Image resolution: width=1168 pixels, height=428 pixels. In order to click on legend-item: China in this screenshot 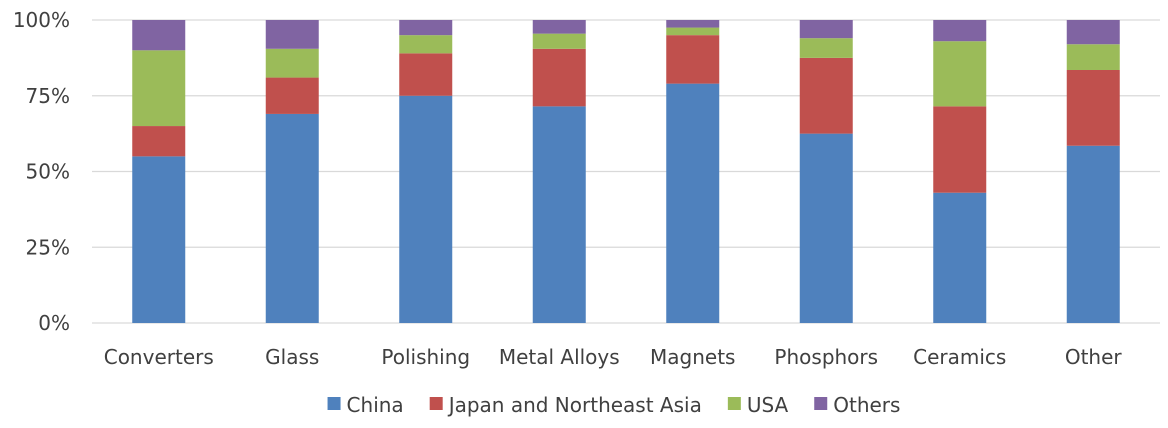, I will do `click(365, 405)`.